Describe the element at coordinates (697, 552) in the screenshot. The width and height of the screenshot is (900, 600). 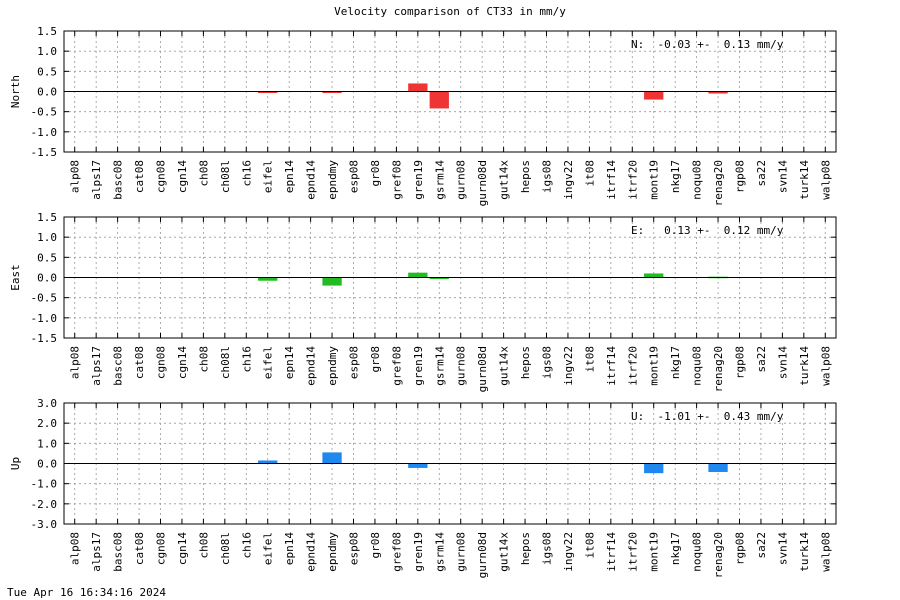
I see `up-category-label: noqu08` at that location.